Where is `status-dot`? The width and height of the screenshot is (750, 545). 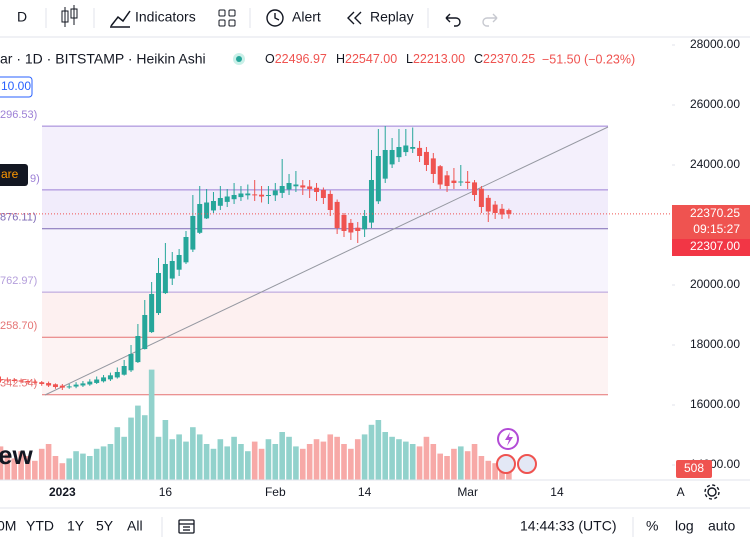
status-dot is located at coordinates (239, 59).